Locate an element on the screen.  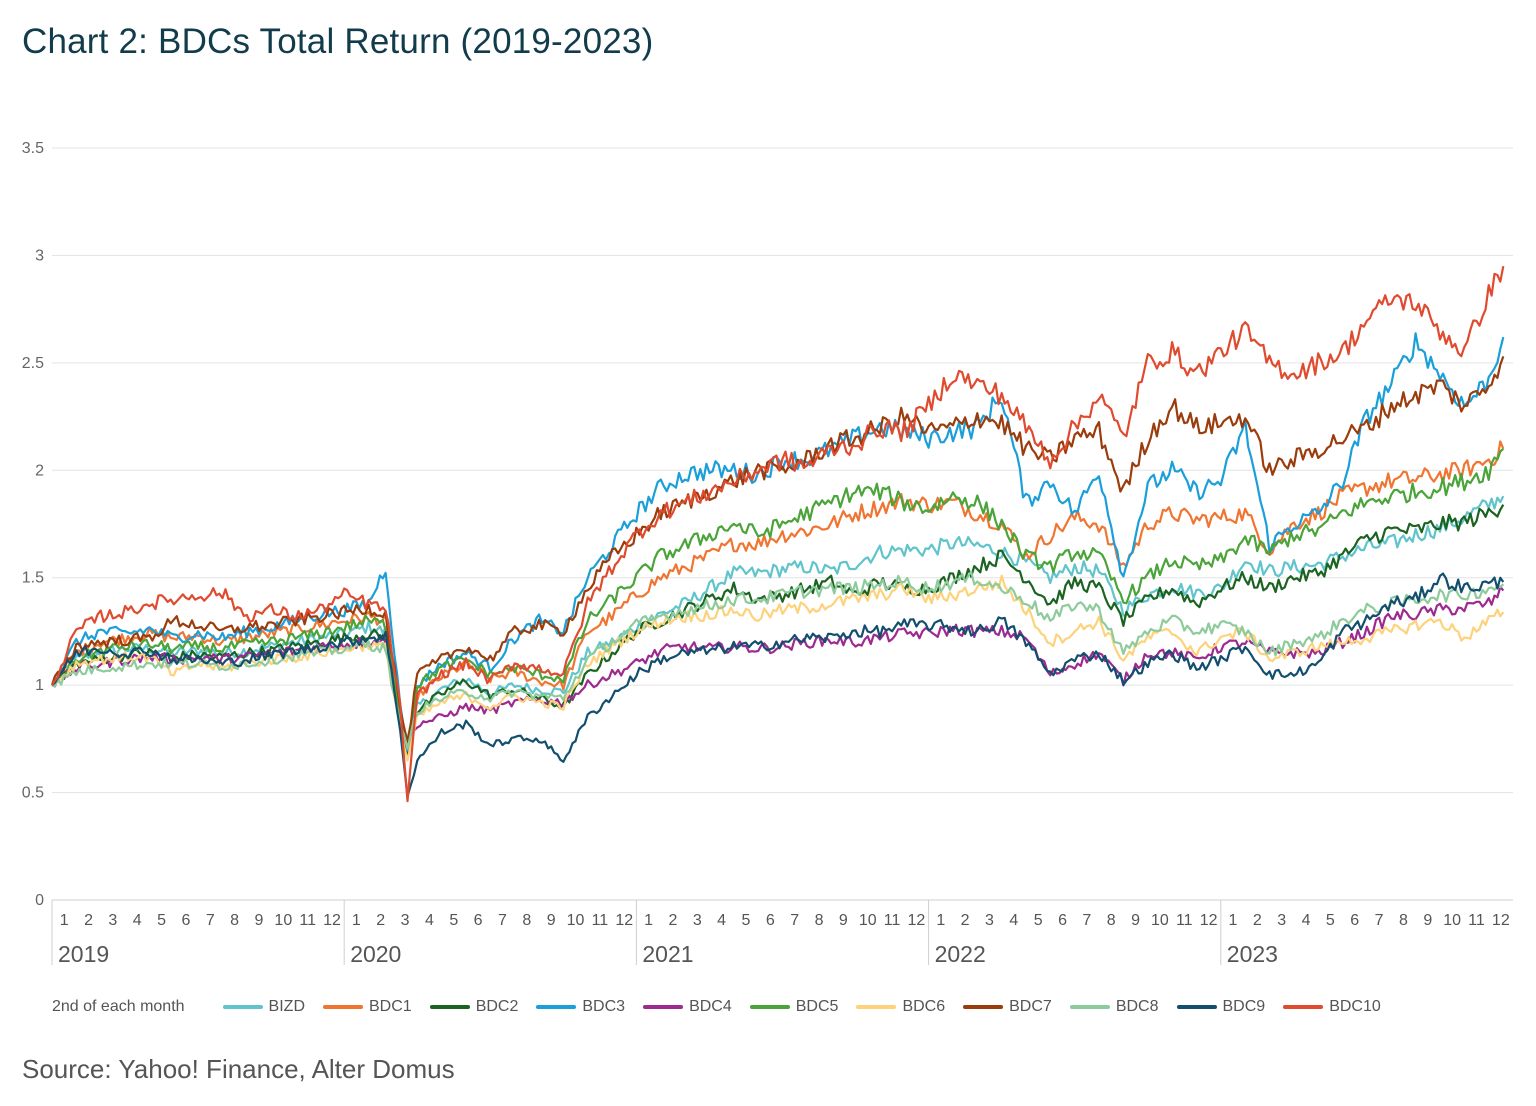
legend-item-bdc5: BDC5 is located at coordinates (793, 1007).